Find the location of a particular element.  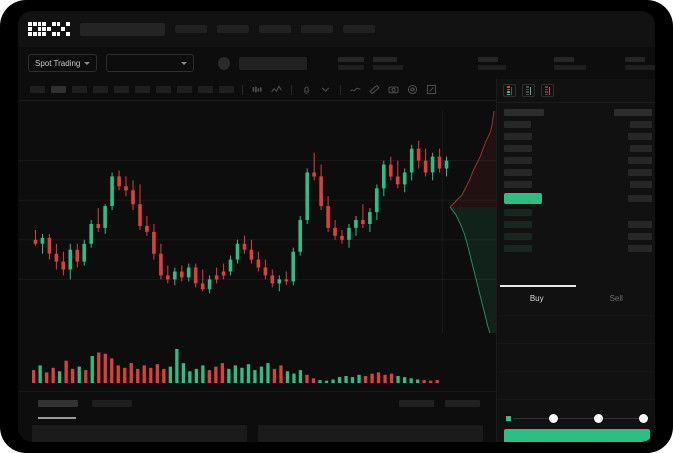

asks-only-icon is located at coordinates (547, 90).